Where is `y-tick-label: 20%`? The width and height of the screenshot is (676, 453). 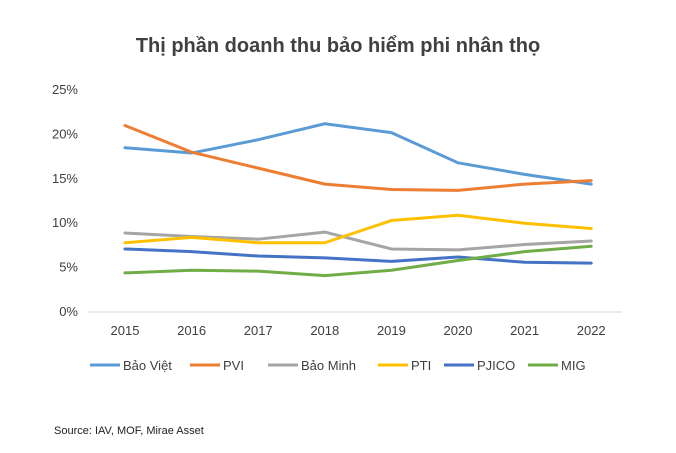
y-tick-label: 20% is located at coordinates (65, 133).